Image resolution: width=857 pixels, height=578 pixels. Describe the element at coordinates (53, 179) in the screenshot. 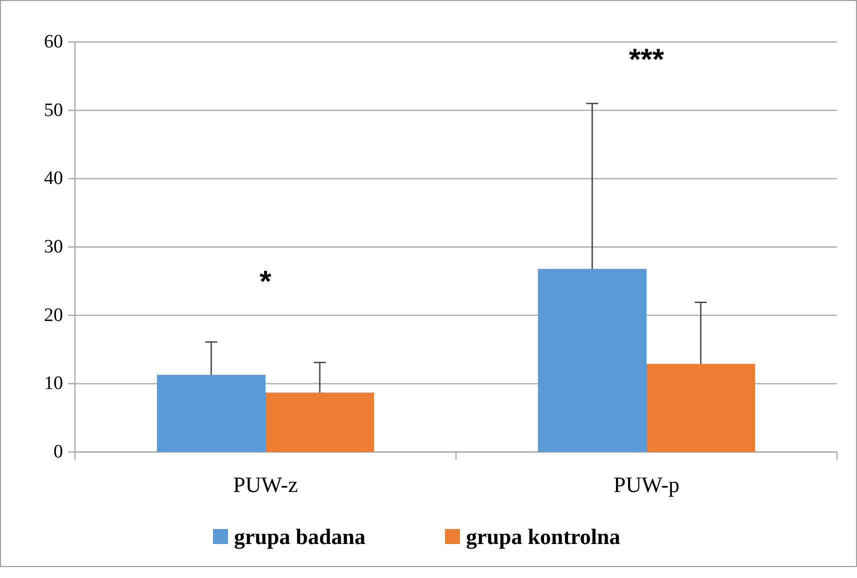

I see `y-tick-label: 40` at that location.